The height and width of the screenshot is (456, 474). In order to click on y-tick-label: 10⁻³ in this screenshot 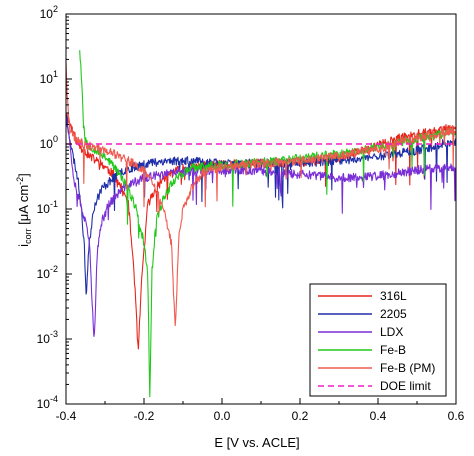, I will do `click(47, 337)`.